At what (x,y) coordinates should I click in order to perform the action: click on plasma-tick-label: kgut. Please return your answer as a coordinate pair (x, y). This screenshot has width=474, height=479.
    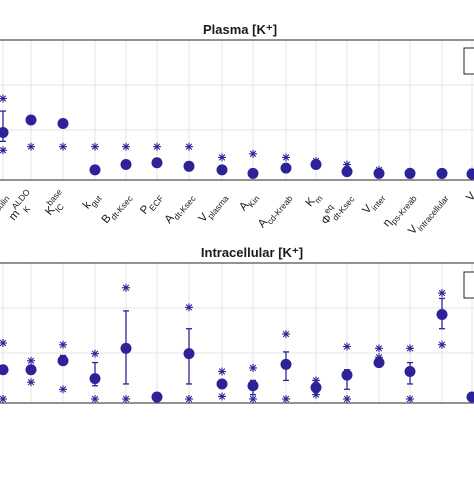
    Looking at the image, I should click on (92, 202).